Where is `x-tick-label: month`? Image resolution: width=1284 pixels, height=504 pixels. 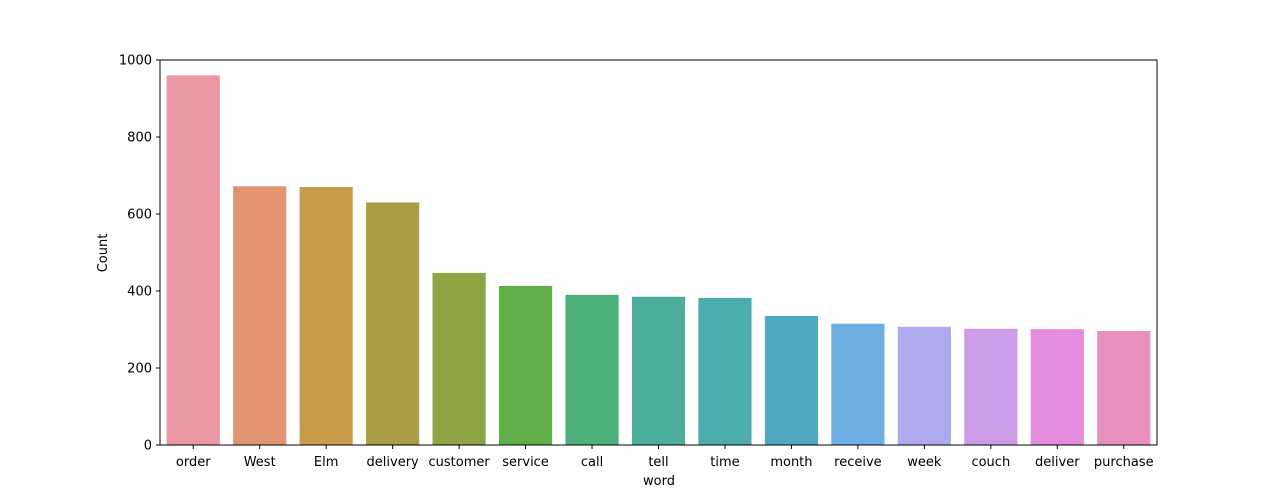 x-tick-label: month is located at coordinates (791, 462).